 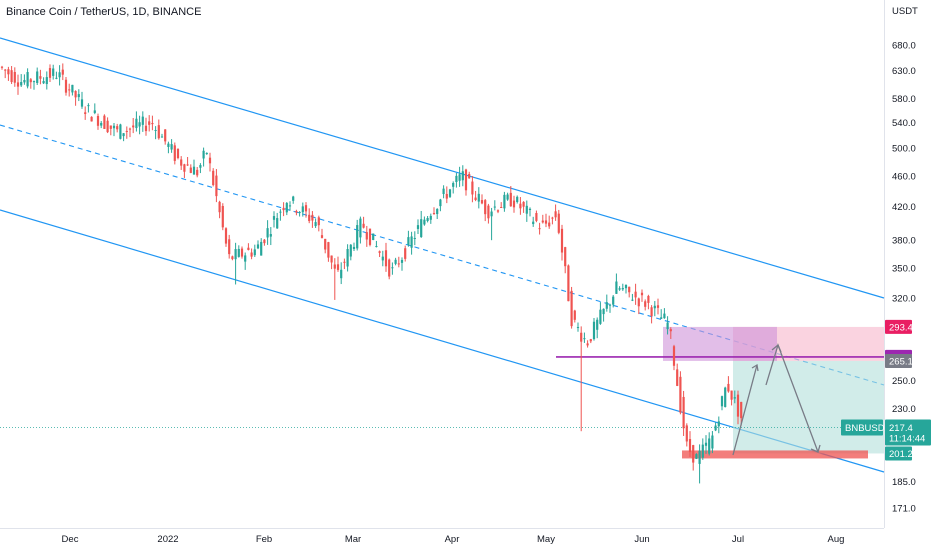 What do you see at coordinates (452, 539) in the screenshot?
I see `x-tick-label: Apr` at bounding box center [452, 539].